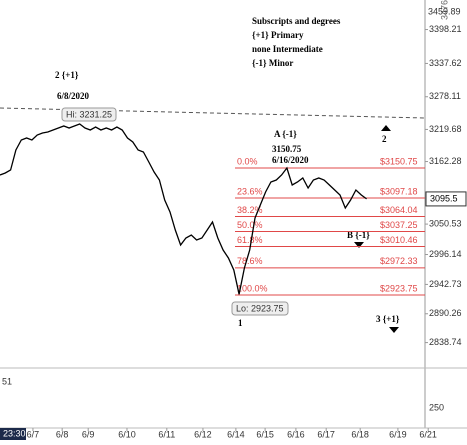 The height and width of the screenshot is (445, 467). I want to click on fib-value: $2972.33, so click(399, 261).